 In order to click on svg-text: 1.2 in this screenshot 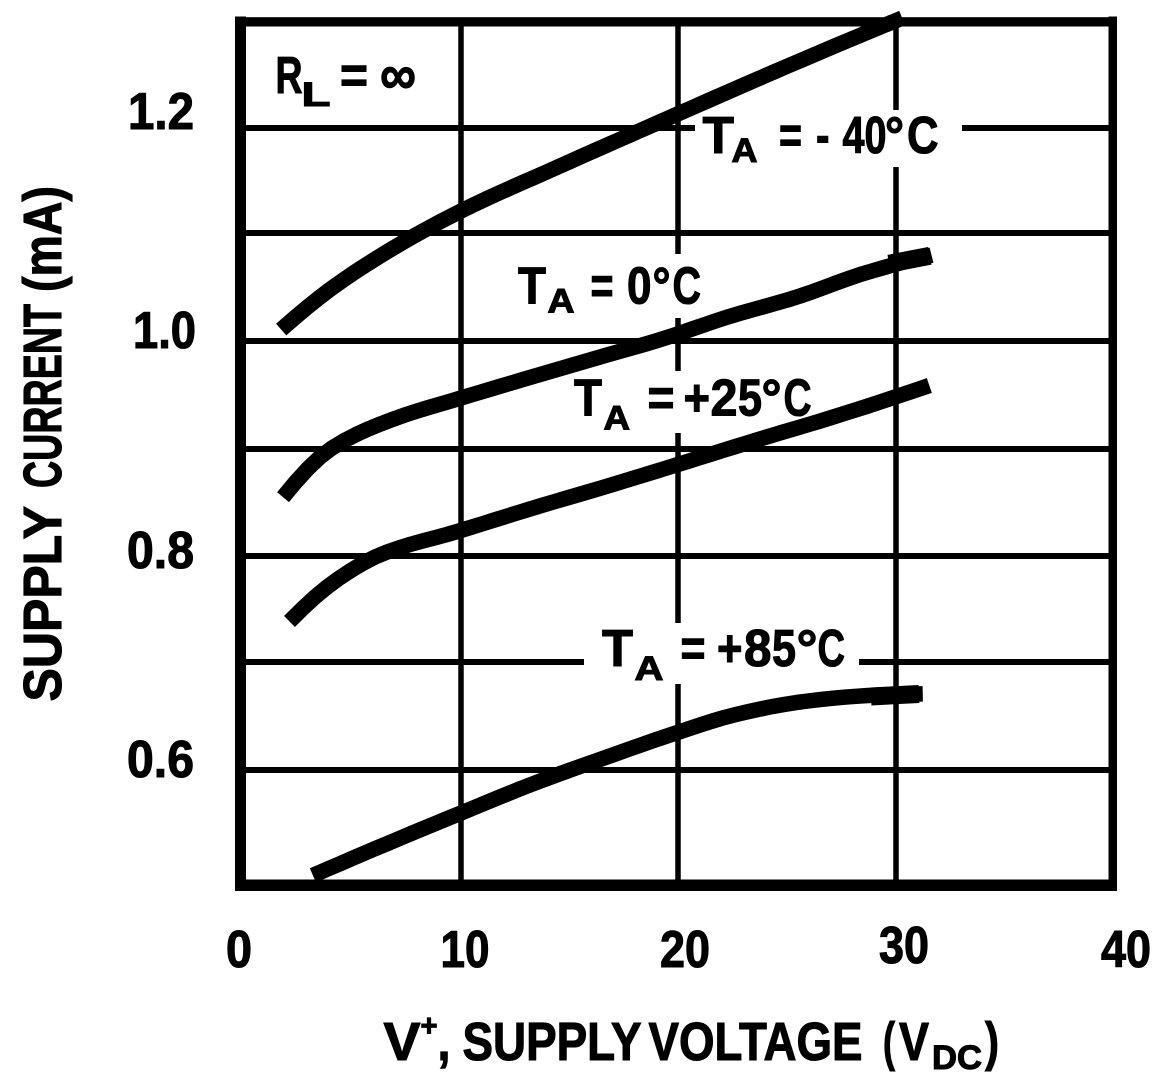, I will do `click(161, 112)`.